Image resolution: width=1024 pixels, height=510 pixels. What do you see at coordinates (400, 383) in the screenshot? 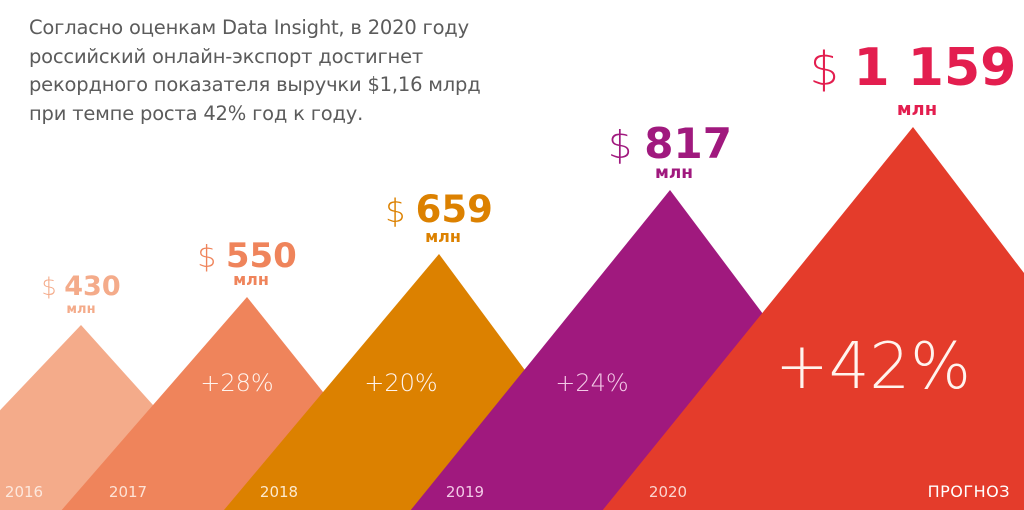
I see `growth-label: +20%` at bounding box center [400, 383].